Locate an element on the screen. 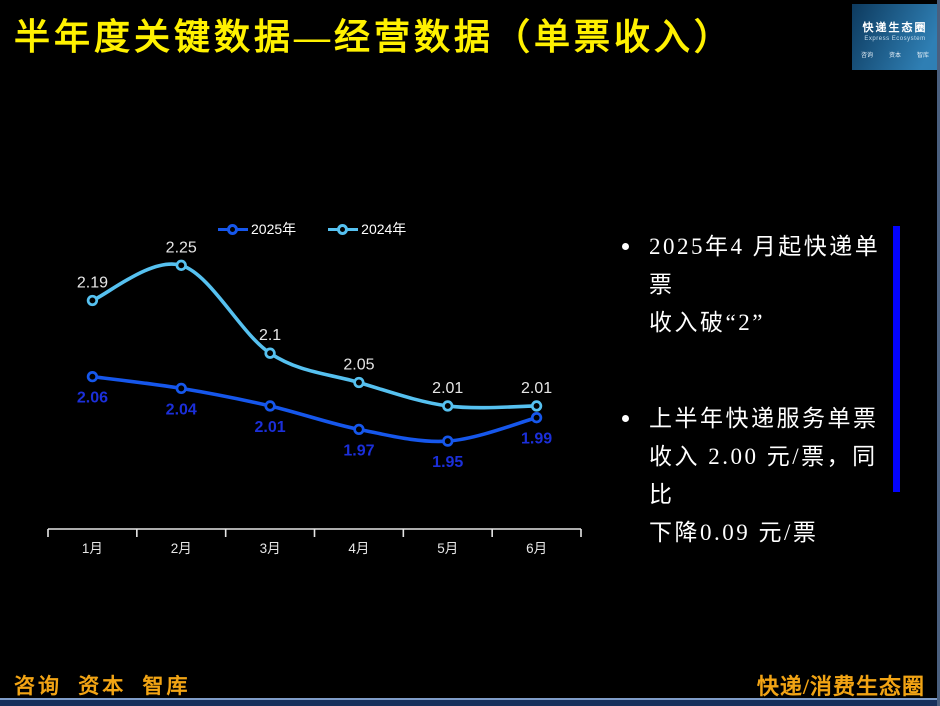  data-label-2024年: 2.1 is located at coordinates (270, 335).